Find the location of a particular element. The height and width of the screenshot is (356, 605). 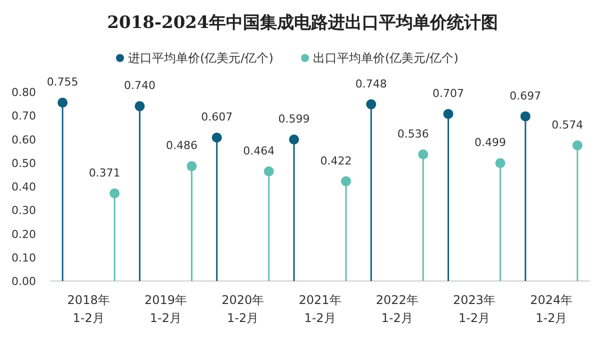

y-tick-label: 0.80 is located at coordinates (24, 92).